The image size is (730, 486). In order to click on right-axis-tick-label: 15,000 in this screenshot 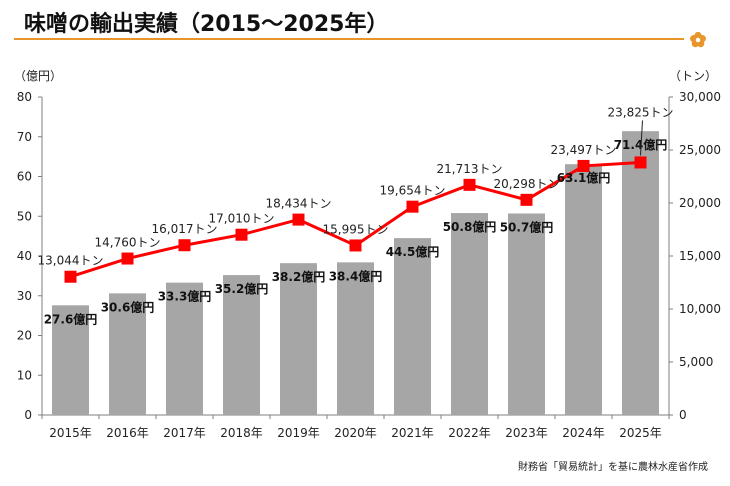, I will do `click(700, 256)`.